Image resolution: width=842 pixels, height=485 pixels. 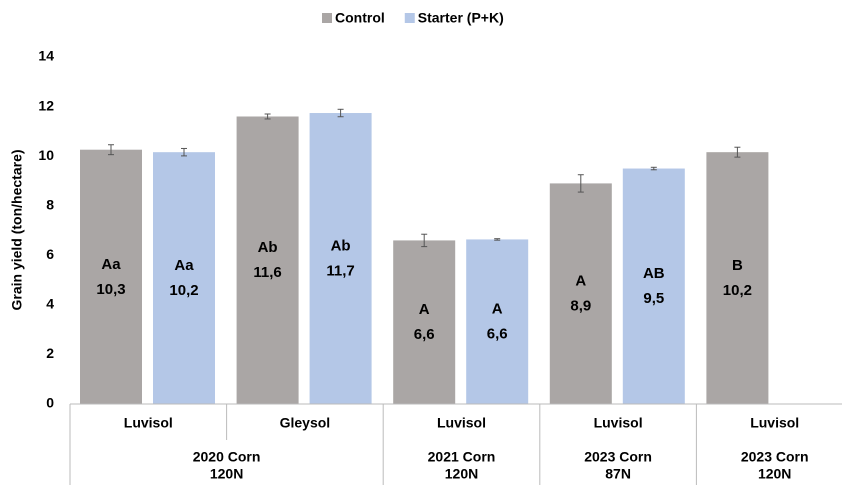 I want to click on group-label: 2020 Corn, so click(x=227, y=457).